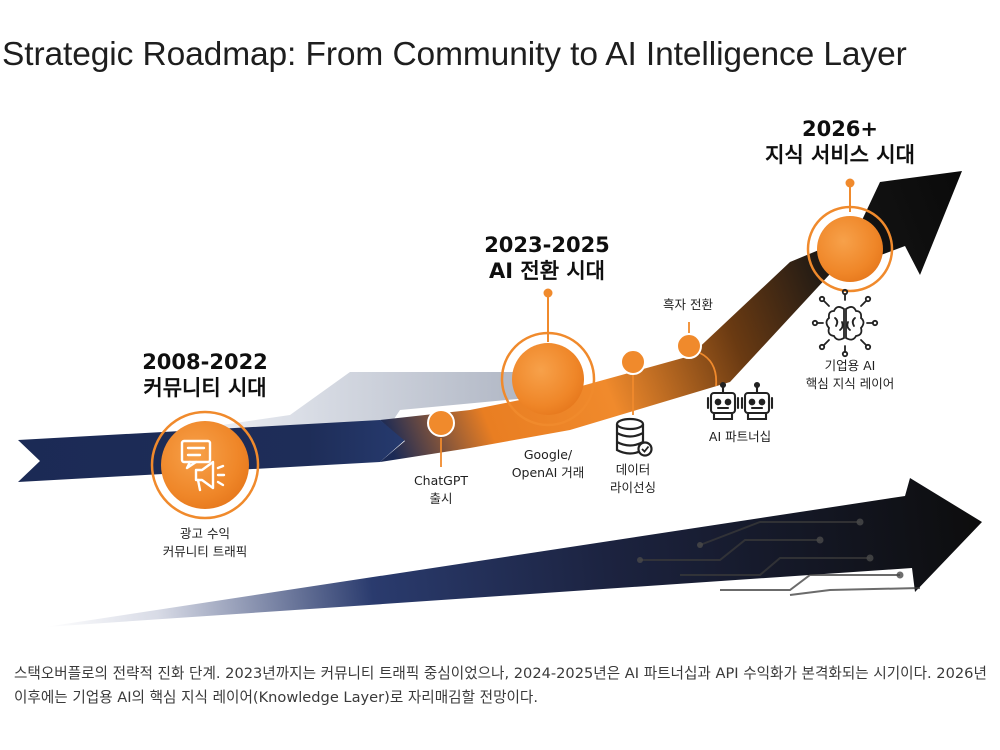 This screenshot has width=1000, height=750. Describe the element at coordinates (205, 543) in the screenshot. I see `label-ad-revenue: 광고 수익 커뮤니티 트래픽` at that location.